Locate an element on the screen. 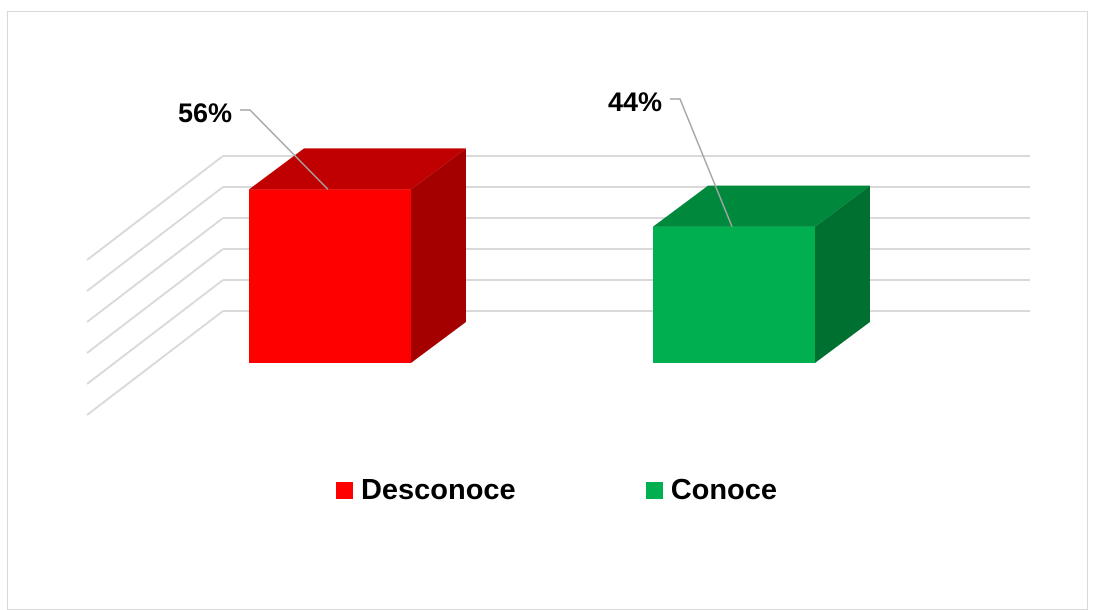  bar-side-conoce is located at coordinates (842, 274).